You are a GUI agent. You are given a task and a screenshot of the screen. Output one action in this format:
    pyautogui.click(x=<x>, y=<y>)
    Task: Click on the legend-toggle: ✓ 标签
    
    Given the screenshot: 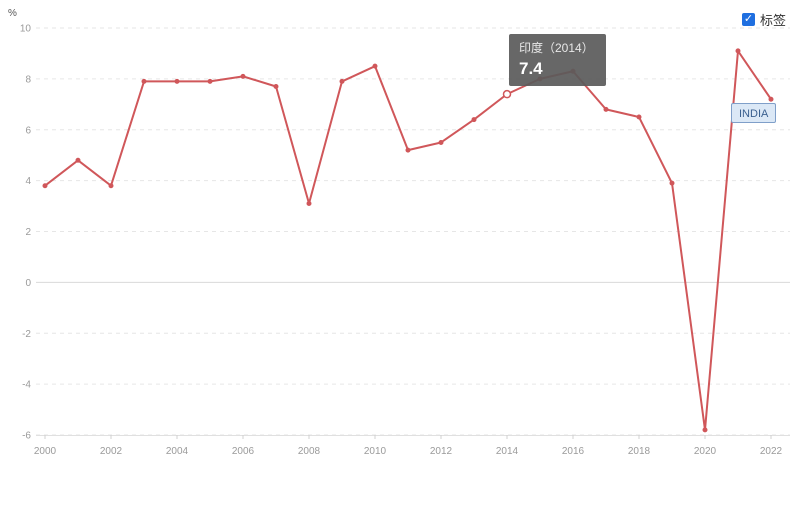 What is the action you would take?
    pyautogui.click(x=763, y=19)
    